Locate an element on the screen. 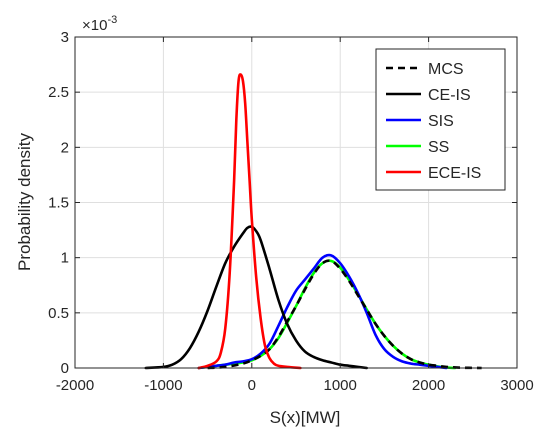 This screenshot has height=444, width=550. x-axis-label: S(x)[MW] is located at coordinates (305, 417).